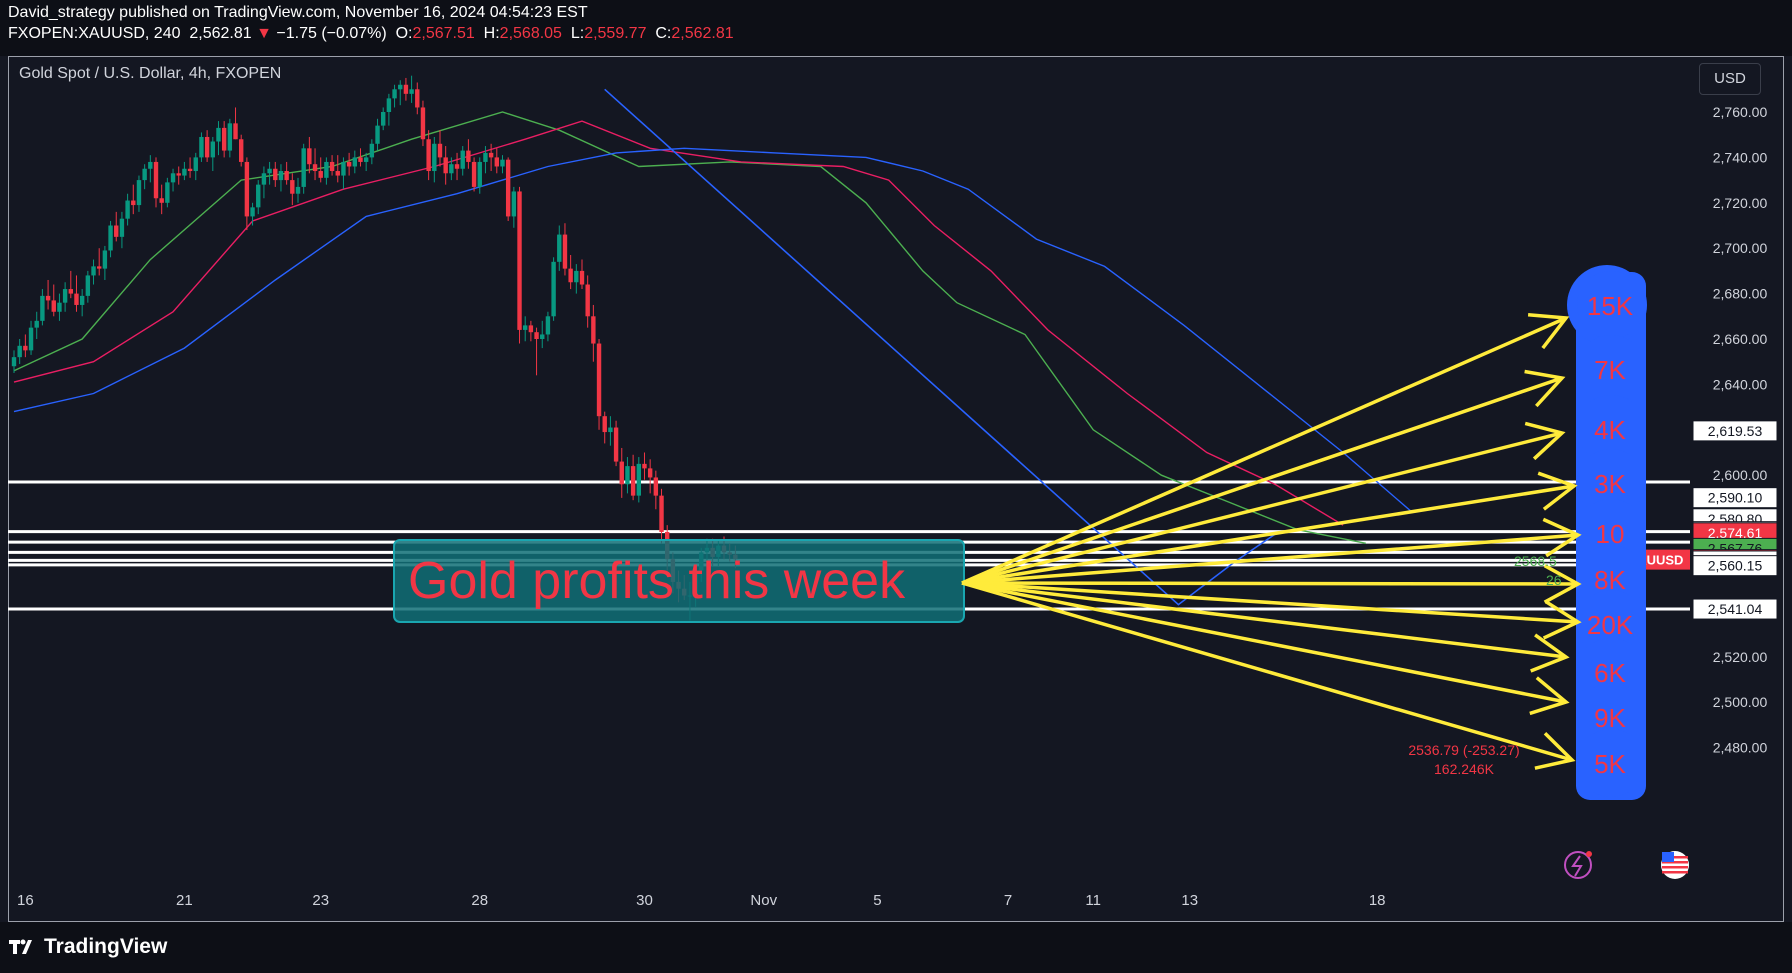  Describe the element at coordinates (1740, 157) in the screenshot. I see `y-tick-label: 2,740.00` at that location.